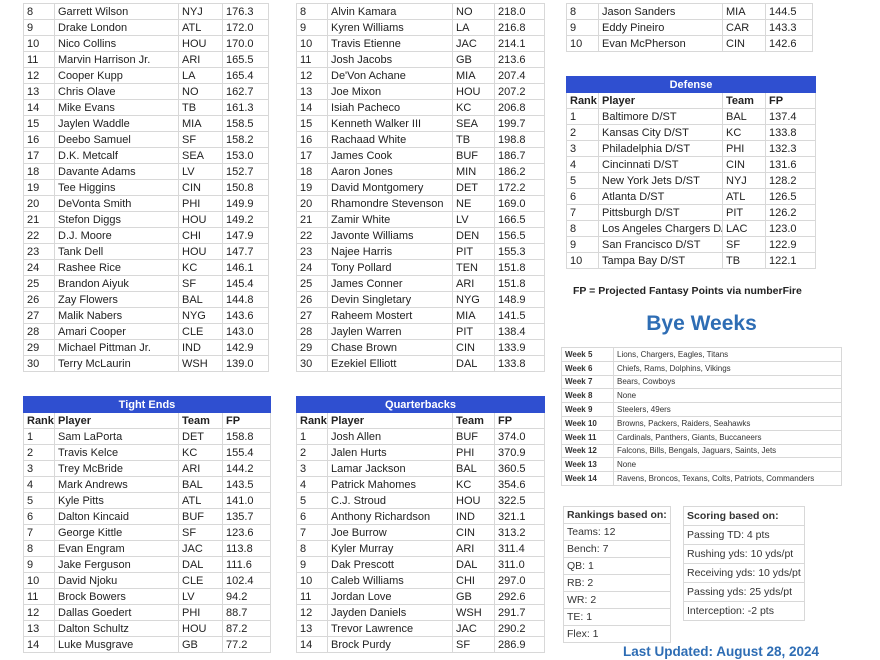  Describe the element at coordinates (587, 368) in the screenshot. I see `bye-week-label: Week 6` at that location.